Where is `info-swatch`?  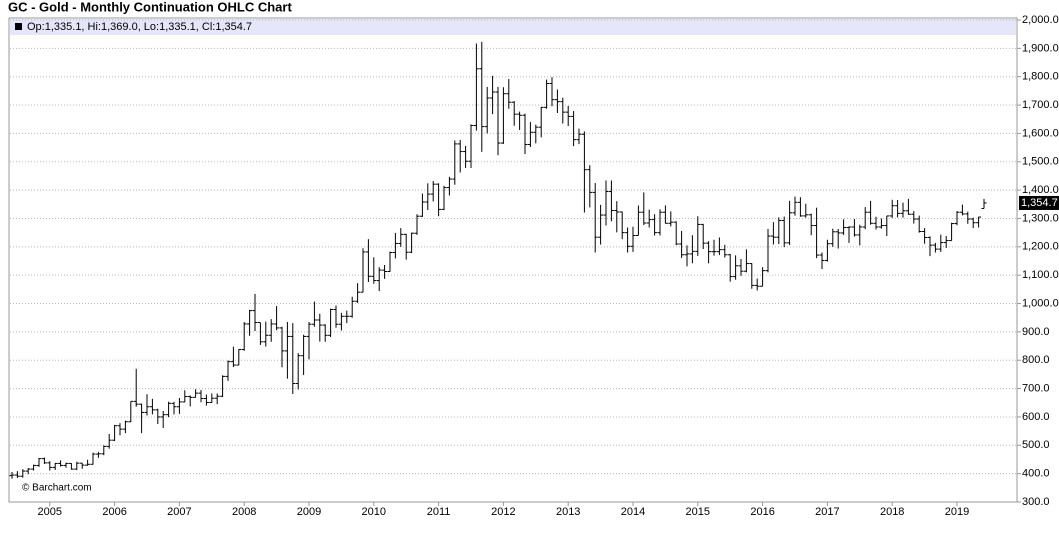
info-swatch is located at coordinates (18, 26).